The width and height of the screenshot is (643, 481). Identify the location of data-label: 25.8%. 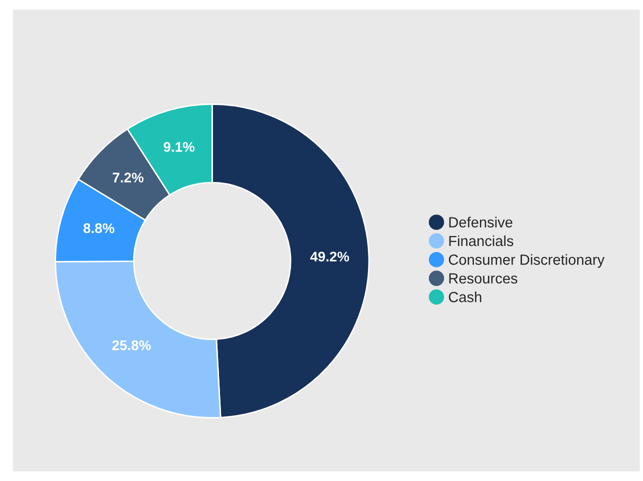
(131, 345).